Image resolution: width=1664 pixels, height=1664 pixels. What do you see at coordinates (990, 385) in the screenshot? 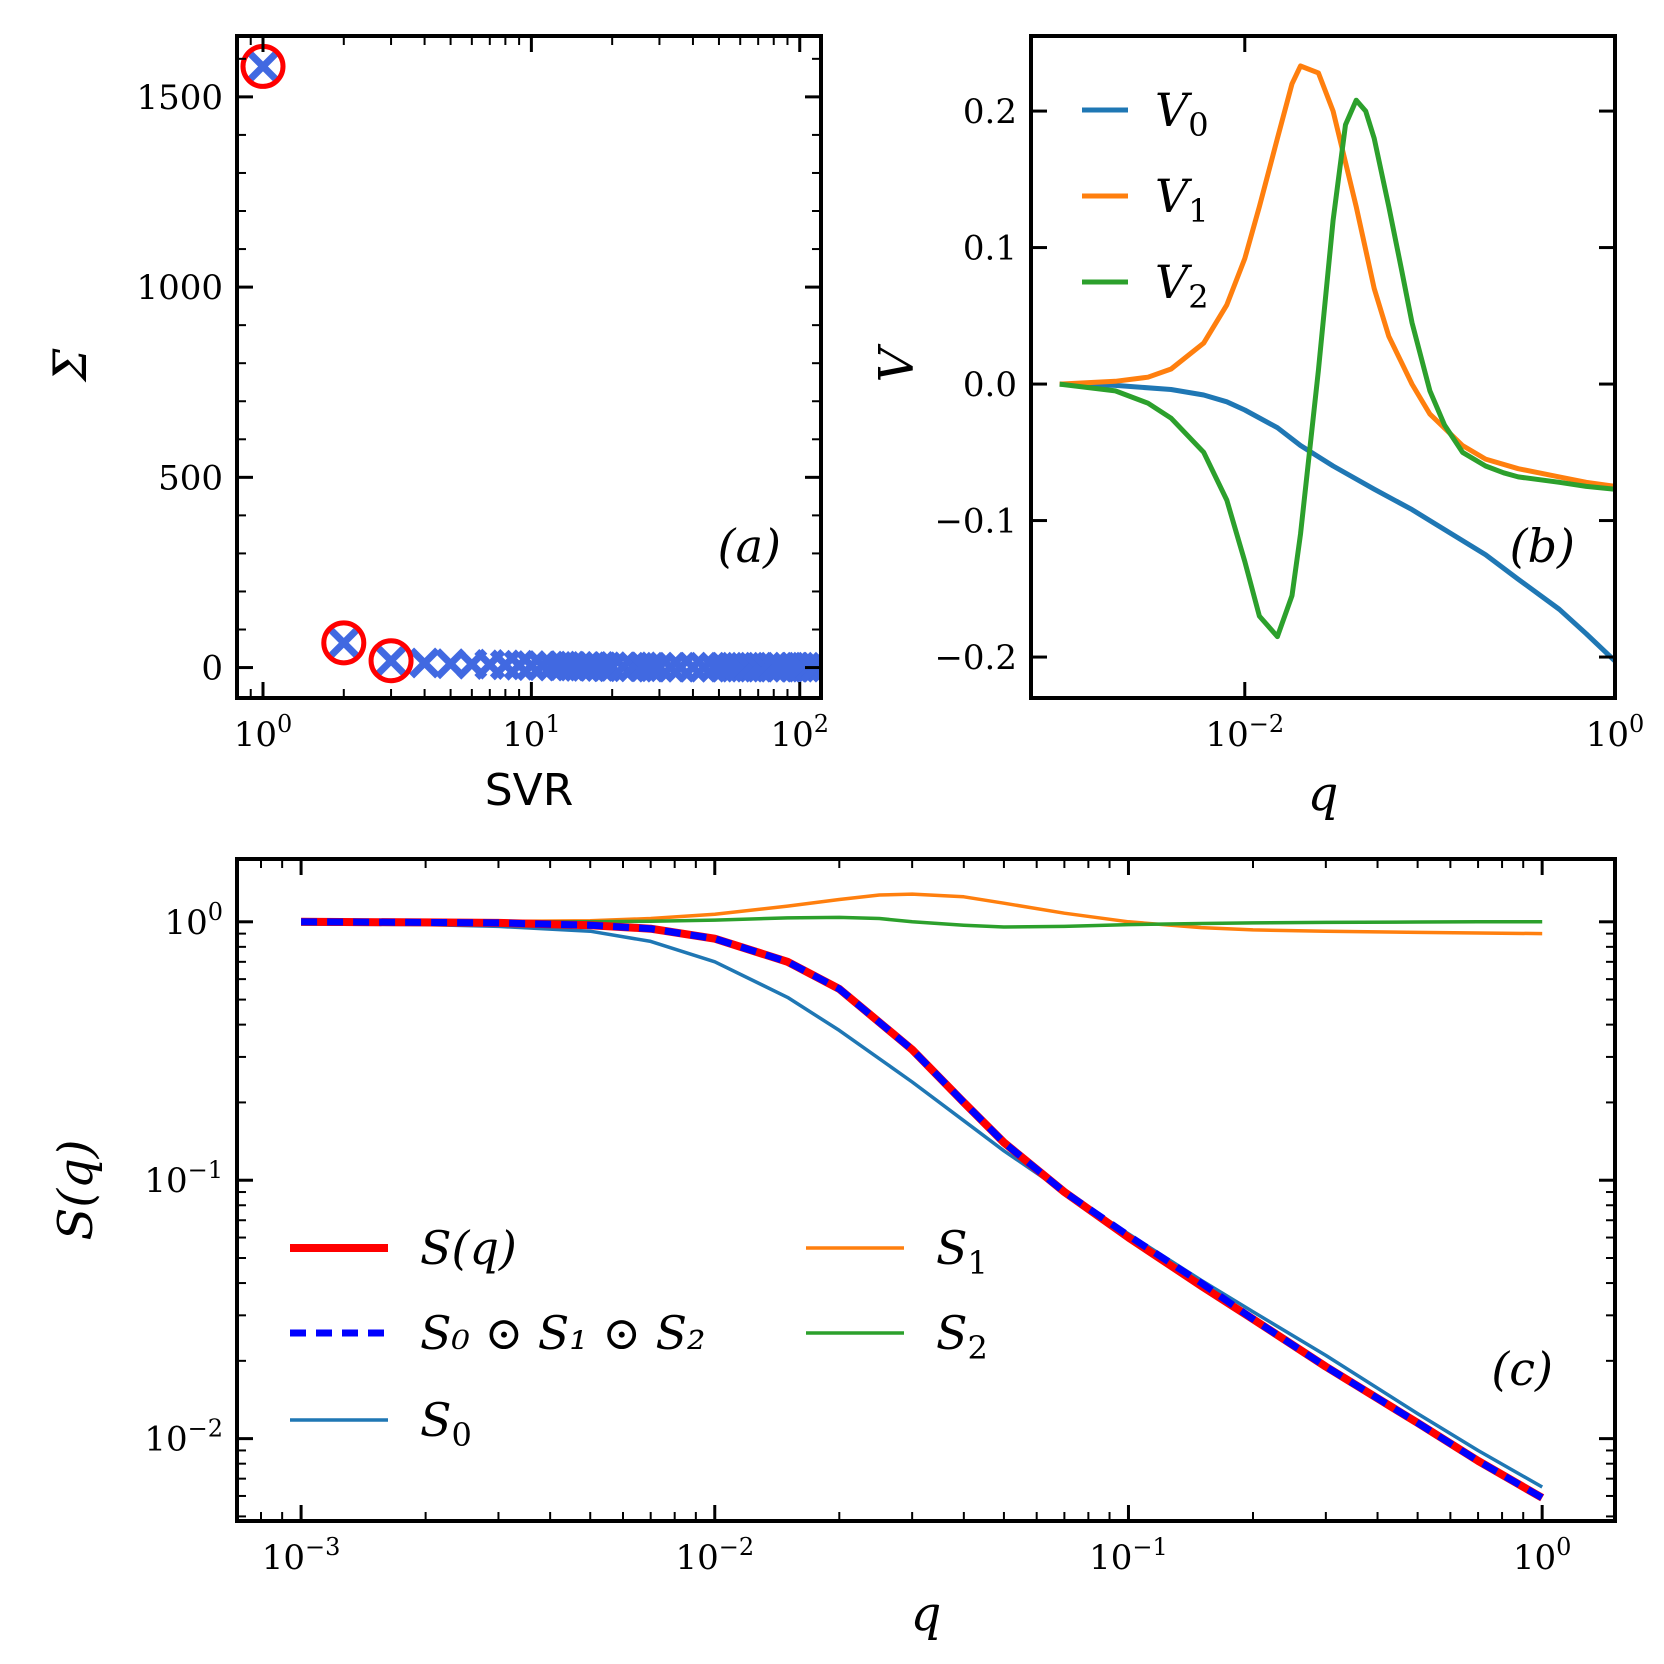
I see `y-tick-label: 0.0` at bounding box center [990, 385].